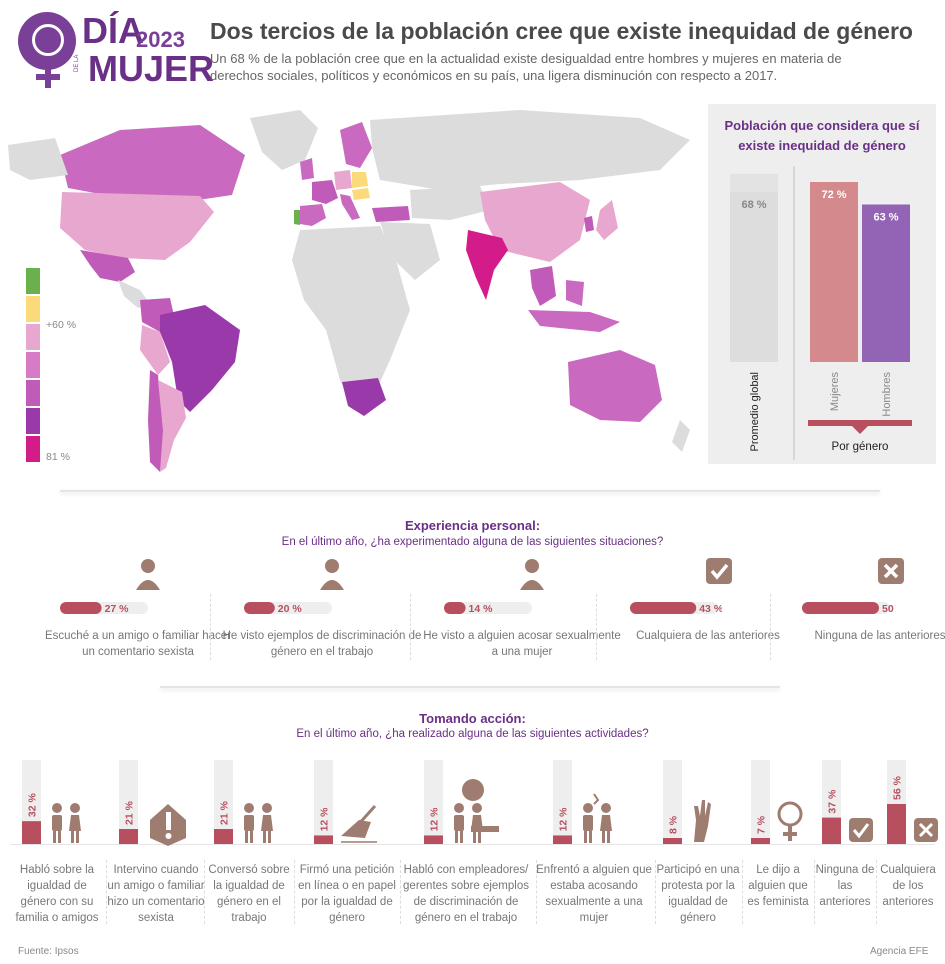  Describe the element at coordinates (284, 140) in the screenshot. I see `map-greenland` at that location.